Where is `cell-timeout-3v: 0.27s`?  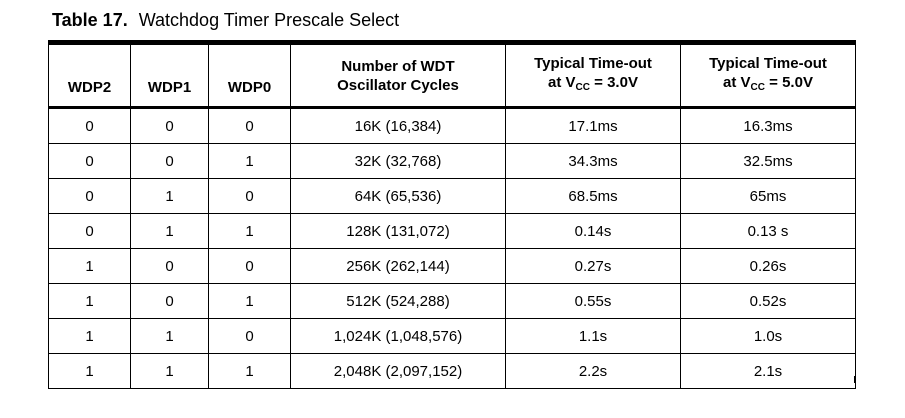 cell-timeout-3v: 0.27s is located at coordinates (593, 266).